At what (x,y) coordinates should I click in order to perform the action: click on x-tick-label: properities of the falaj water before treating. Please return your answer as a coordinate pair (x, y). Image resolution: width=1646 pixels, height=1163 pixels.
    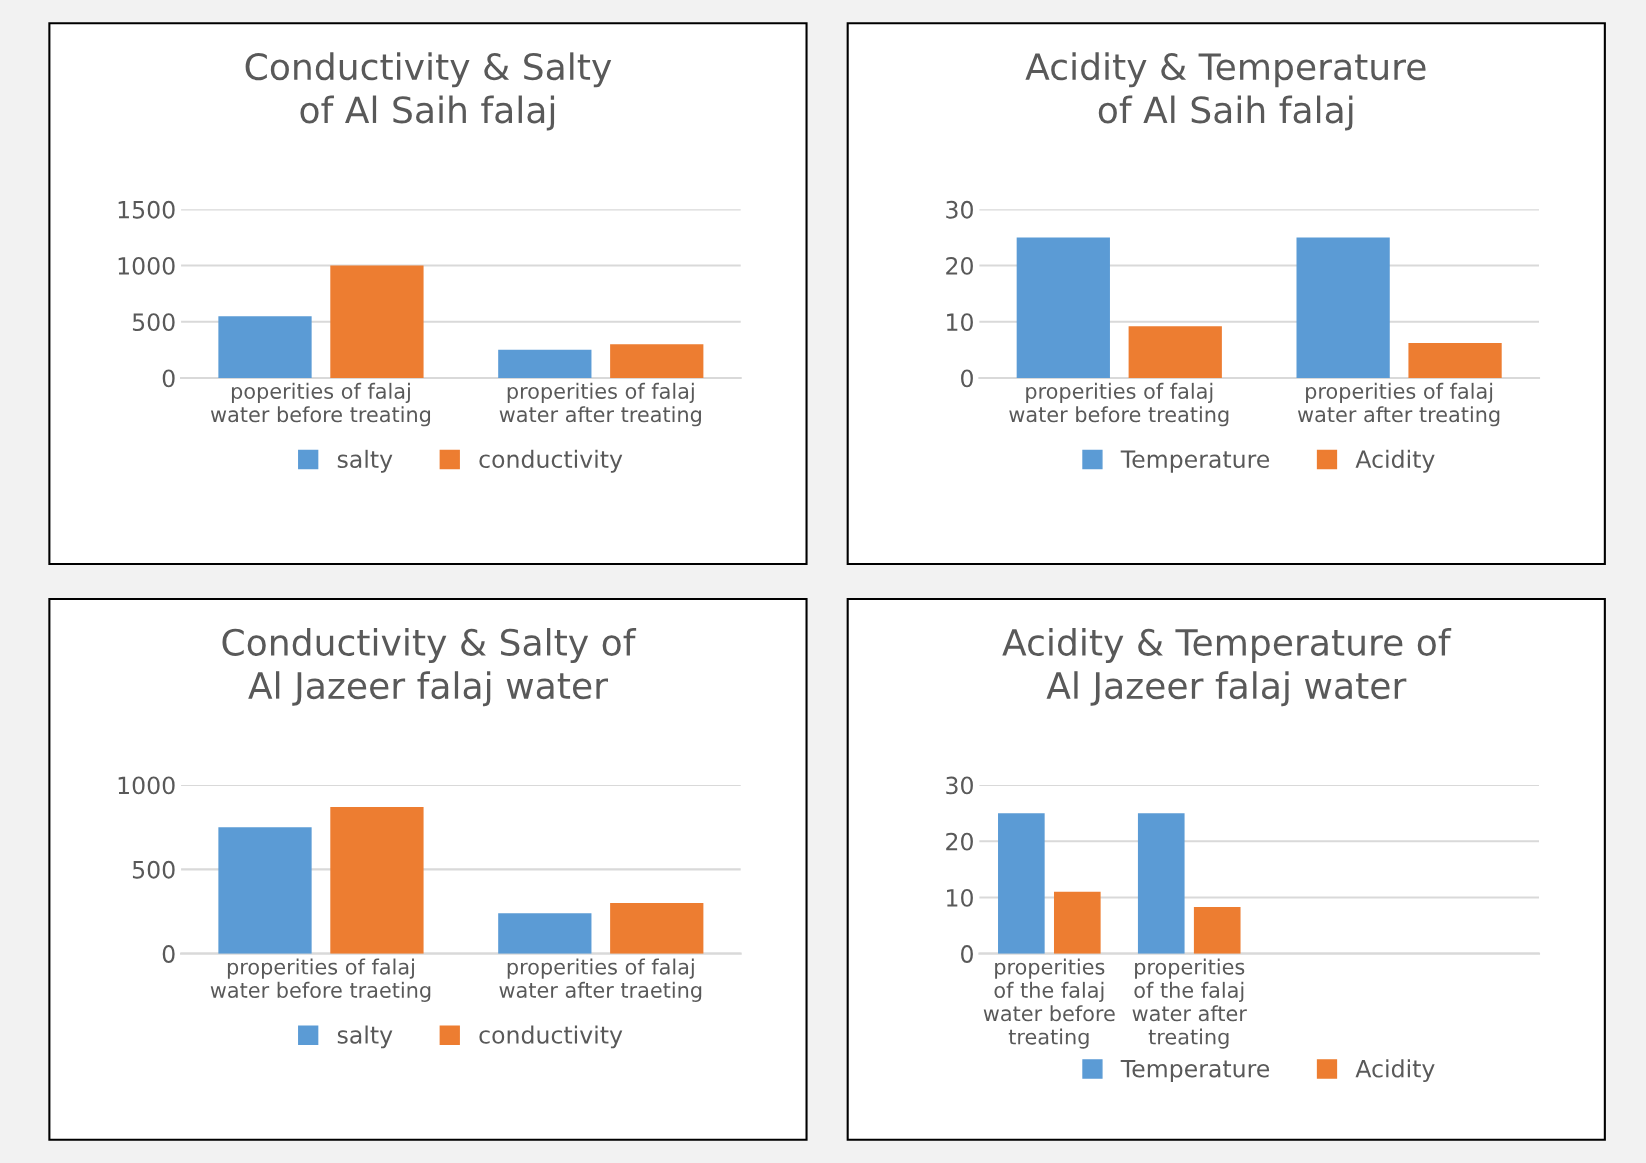
    Looking at the image, I should click on (1049, 1003).